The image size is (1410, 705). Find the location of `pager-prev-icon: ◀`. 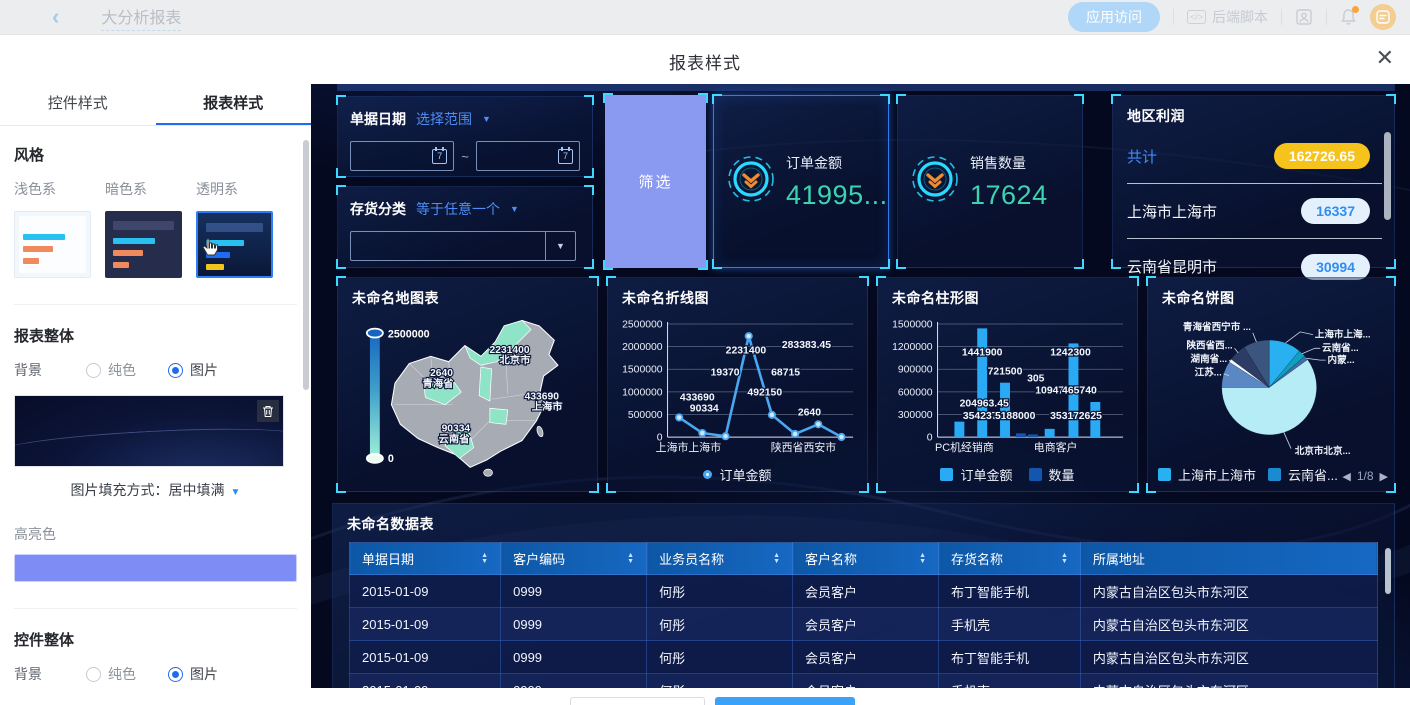

pager-prev-icon: ◀ is located at coordinates (1346, 476).